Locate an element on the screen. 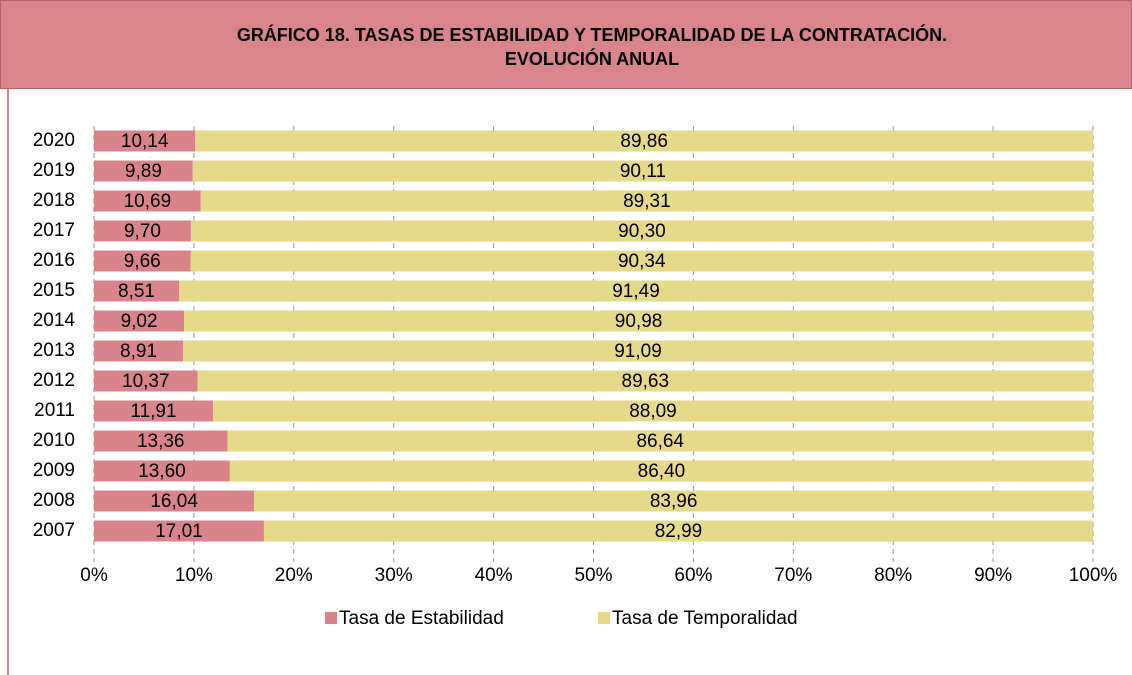 This screenshot has height=675, width=1132. data-label: 10,69 is located at coordinates (148, 201).